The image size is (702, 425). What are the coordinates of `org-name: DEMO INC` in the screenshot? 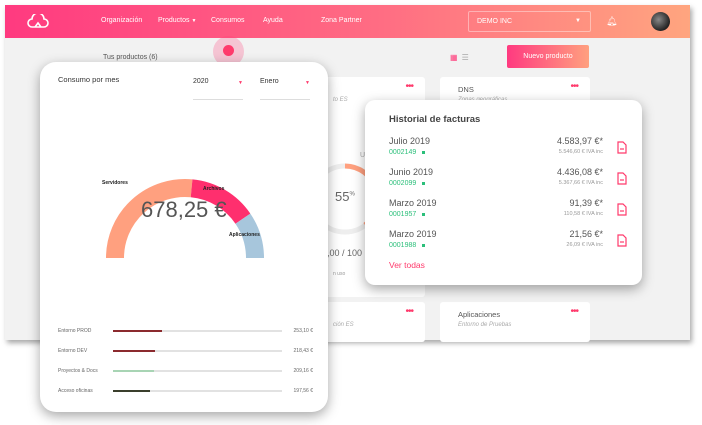 It's located at (494, 21).